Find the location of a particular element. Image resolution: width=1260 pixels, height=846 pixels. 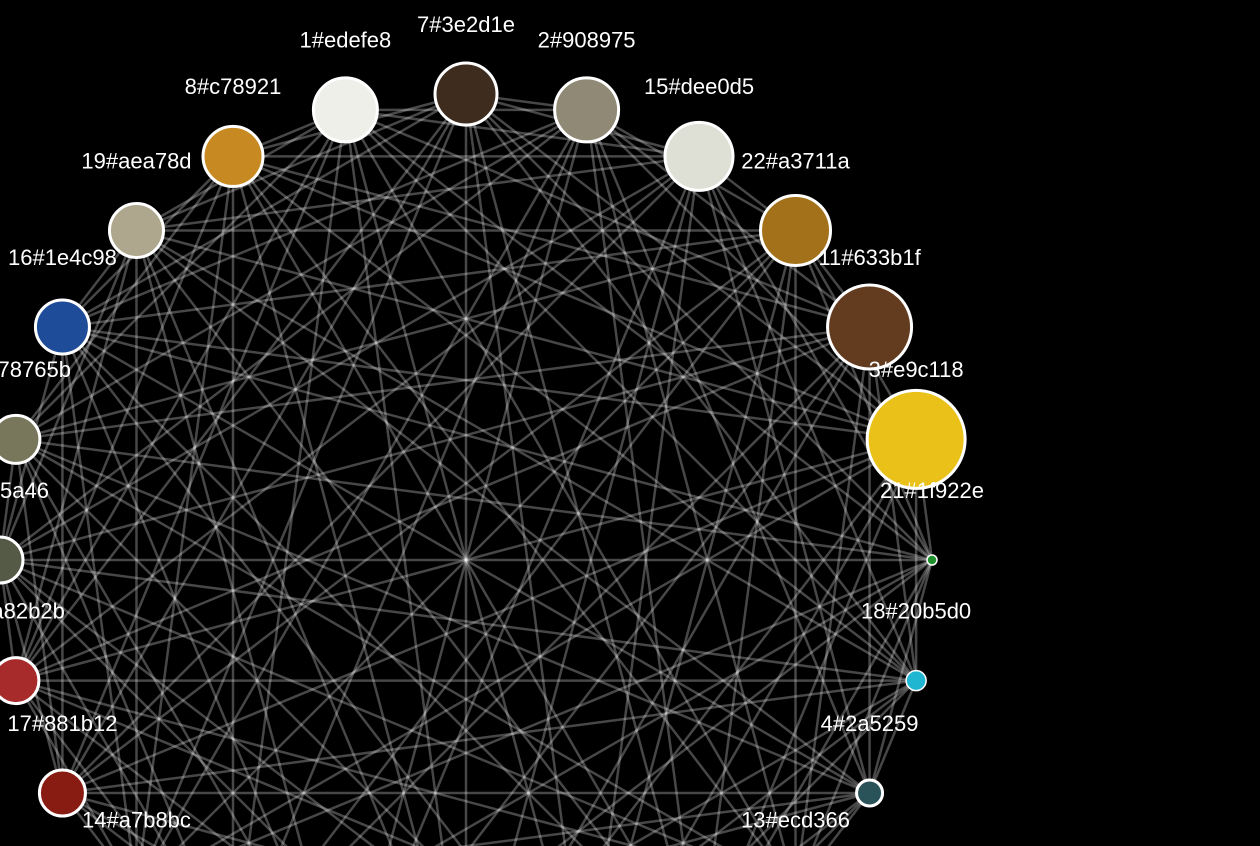

node-label: 22#a3711a is located at coordinates (795, 160).